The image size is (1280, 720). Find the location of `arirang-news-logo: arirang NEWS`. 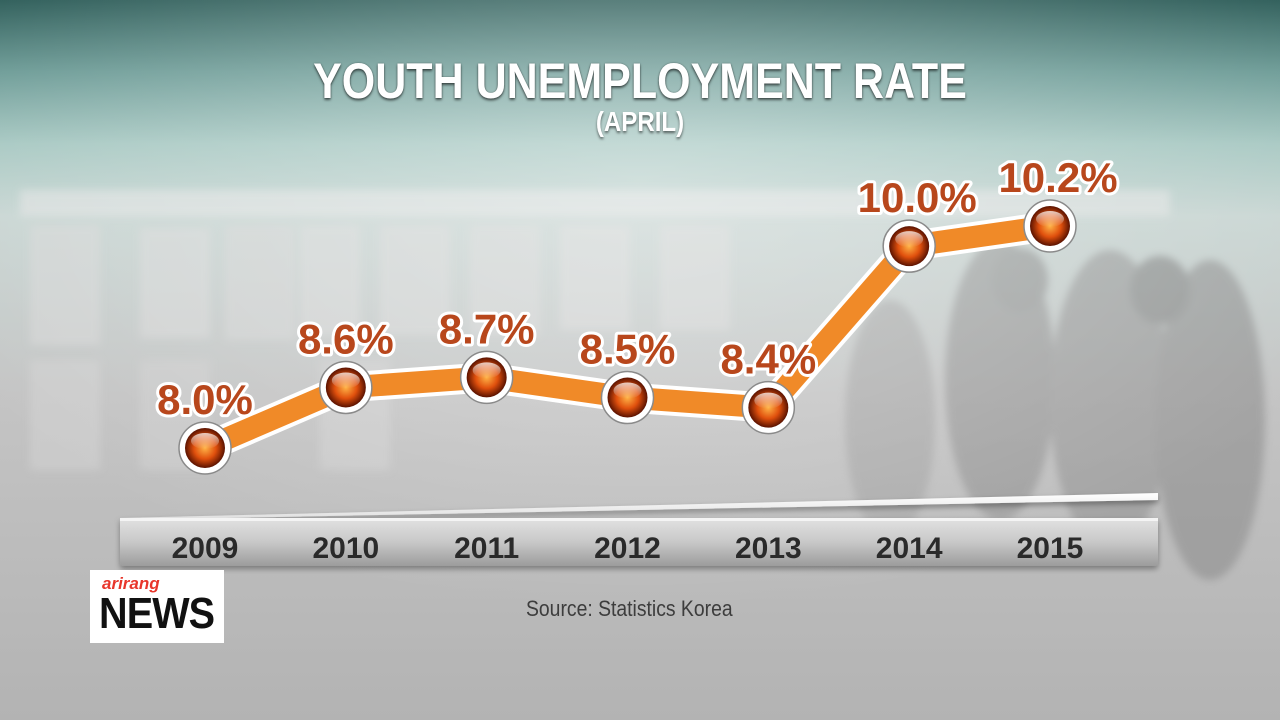

arirang-news-logo: arirang NEWS is located at coordinates (157, 606).